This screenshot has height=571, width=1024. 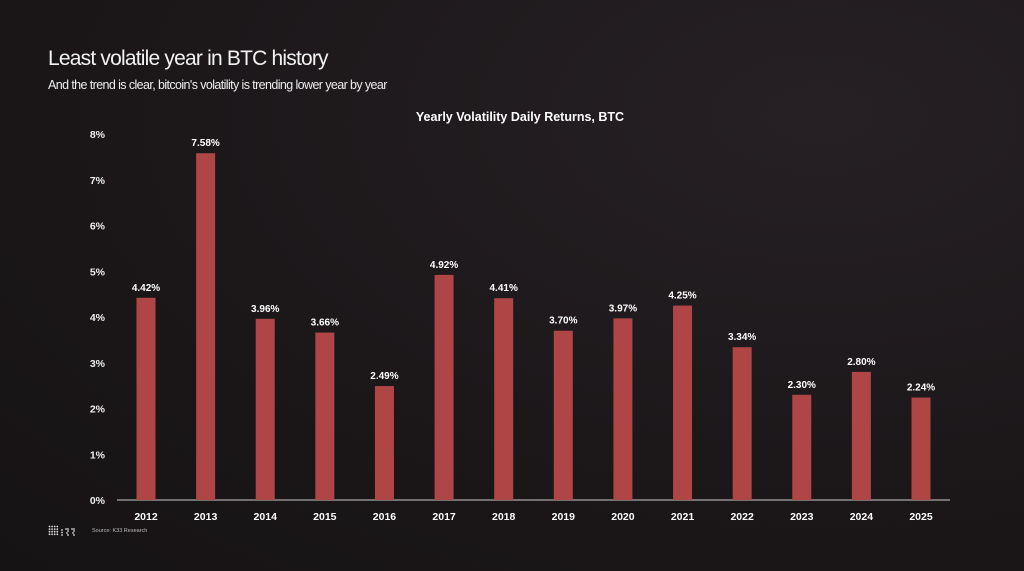 I want to click on bar-2018, so click(x=504, y=399).